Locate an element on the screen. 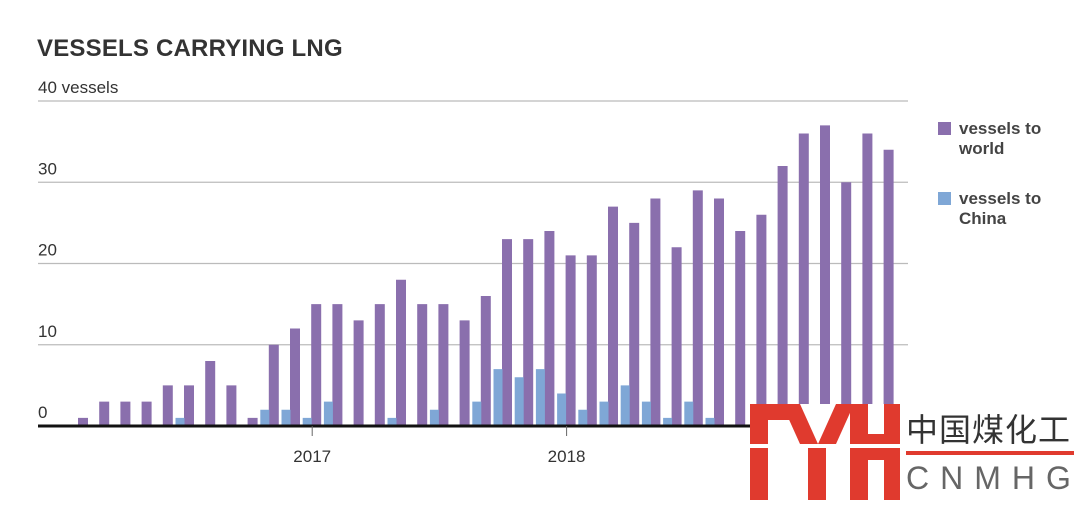 The width and height of the screenshot is (1080, 510). y-tick-label: 30 is located at coordinates (47, 168).